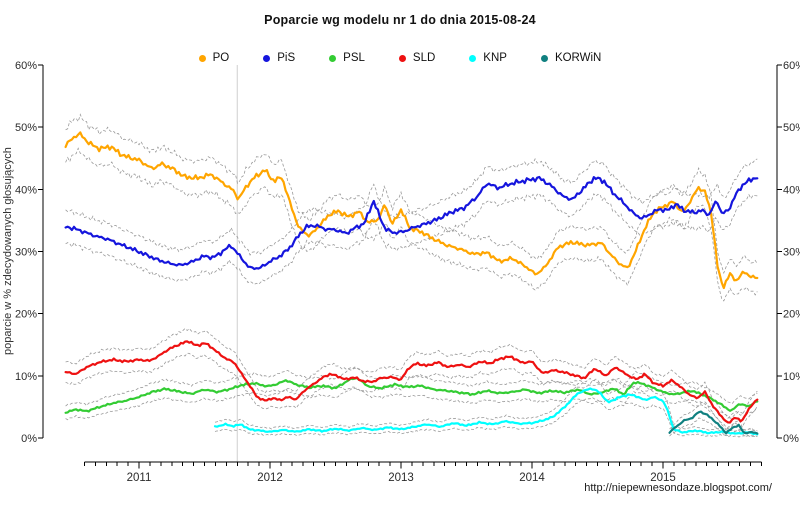  What do you see at coordinates (221, 58) in the screenshot?
I see `legend-label-PO: PO` at bounding box center [221, 58].